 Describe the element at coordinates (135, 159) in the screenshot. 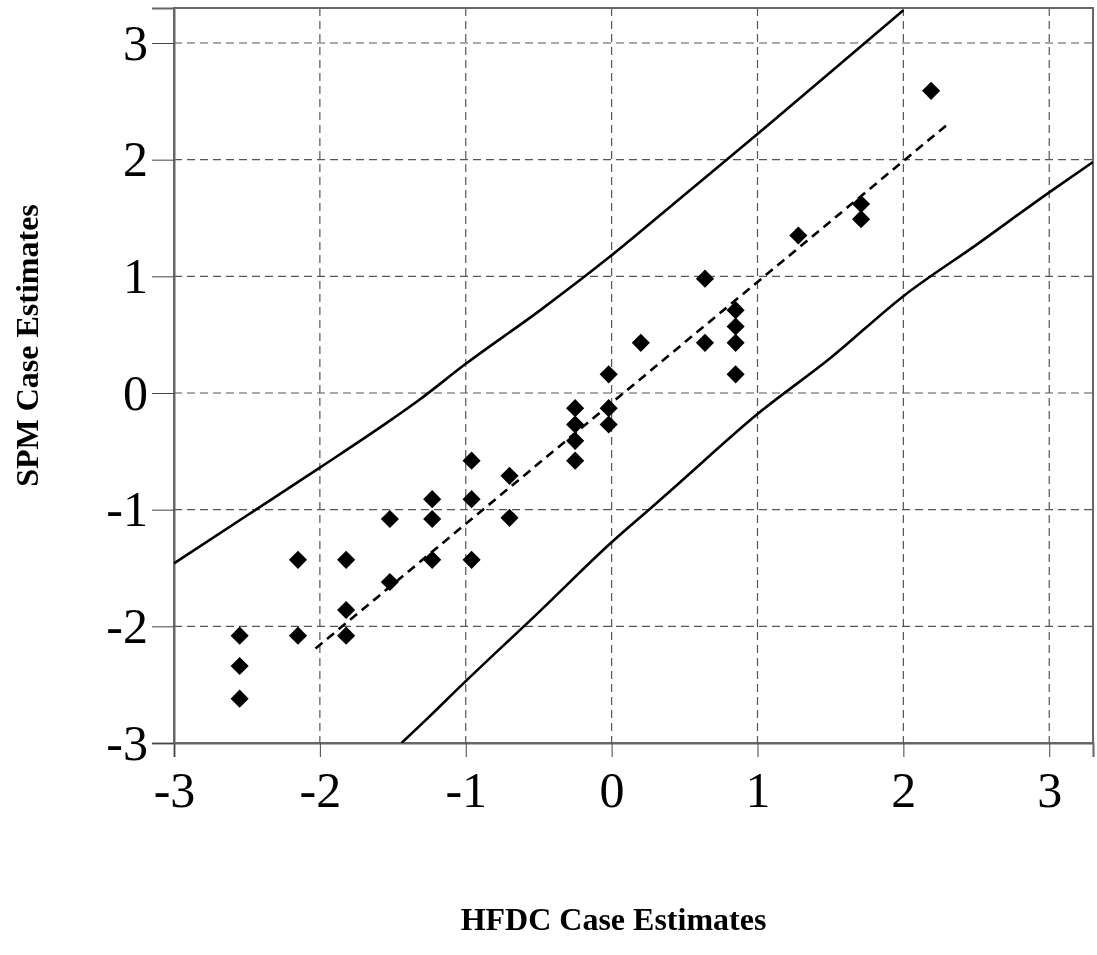

I see `y-tick-label: 2` at that location.